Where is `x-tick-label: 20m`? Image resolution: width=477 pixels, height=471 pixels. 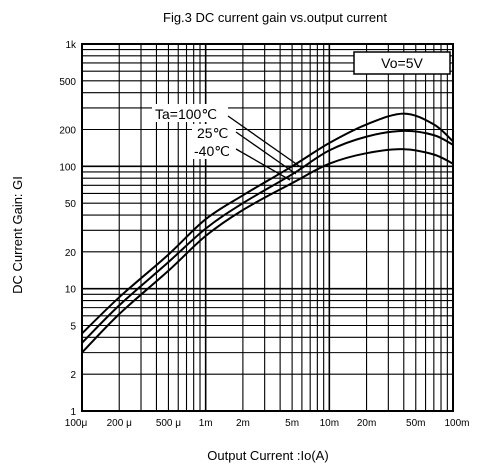 x-tick-label: 20m is located at coordinates (366, 423).